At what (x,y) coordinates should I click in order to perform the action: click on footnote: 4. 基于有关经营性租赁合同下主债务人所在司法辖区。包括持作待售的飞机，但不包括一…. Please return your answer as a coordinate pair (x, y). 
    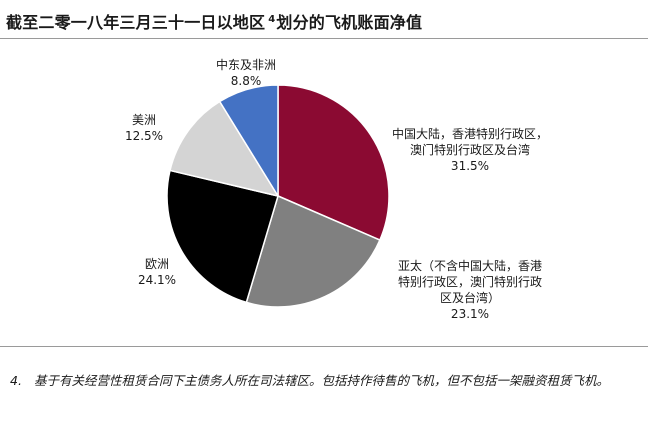
    Looking at the image, I should click on (326, 381).